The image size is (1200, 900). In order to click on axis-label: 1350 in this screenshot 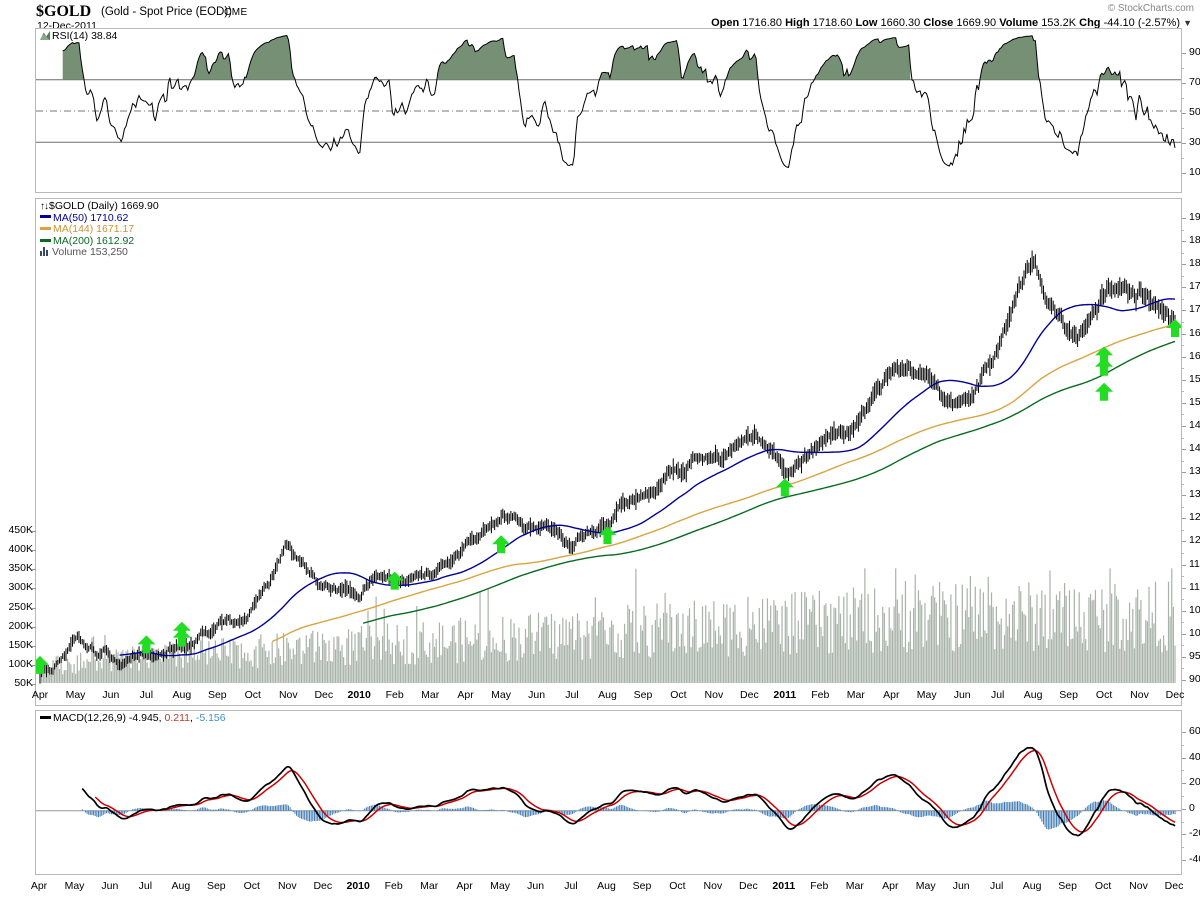, I will do `click(1194, 471)`.